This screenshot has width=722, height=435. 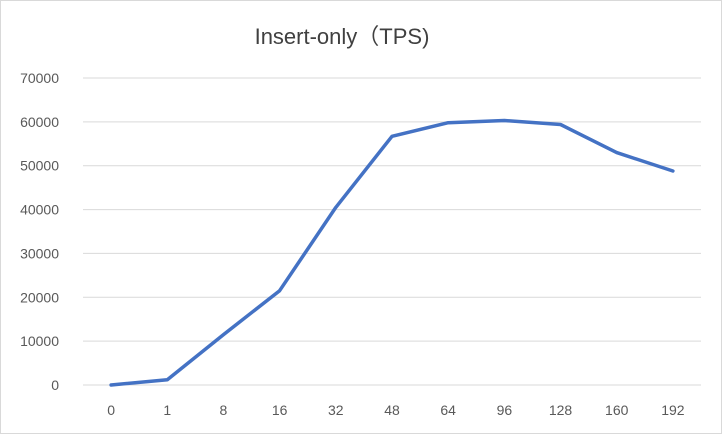 I want to click on x-tick-label: 32, so click(x=336, y=410).